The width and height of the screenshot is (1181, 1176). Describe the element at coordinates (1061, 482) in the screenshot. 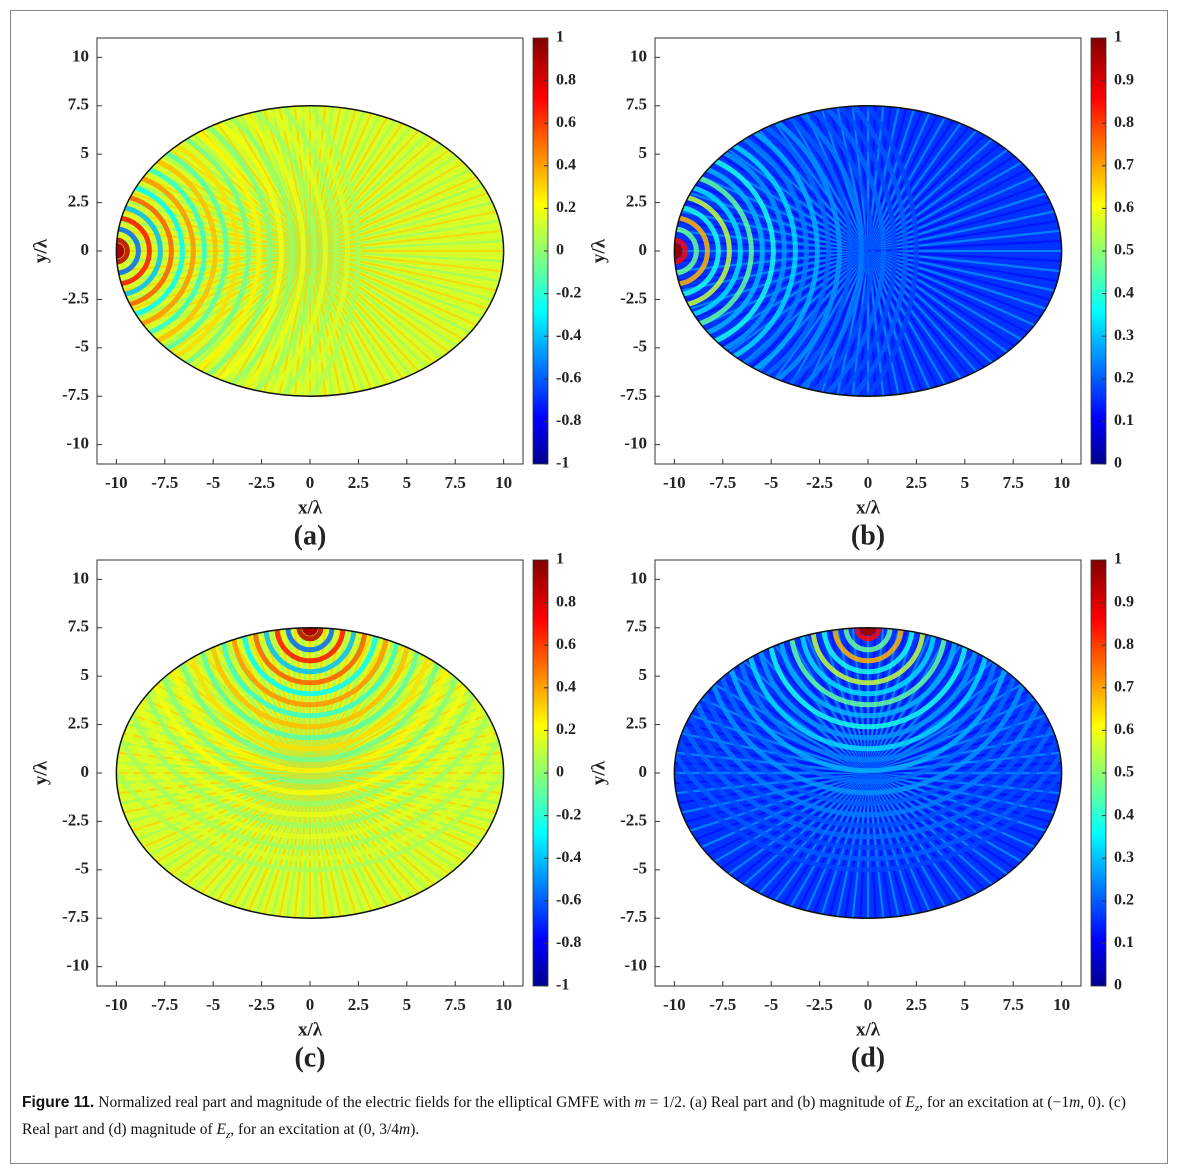

I see `x-tick-label: 10` at that location.